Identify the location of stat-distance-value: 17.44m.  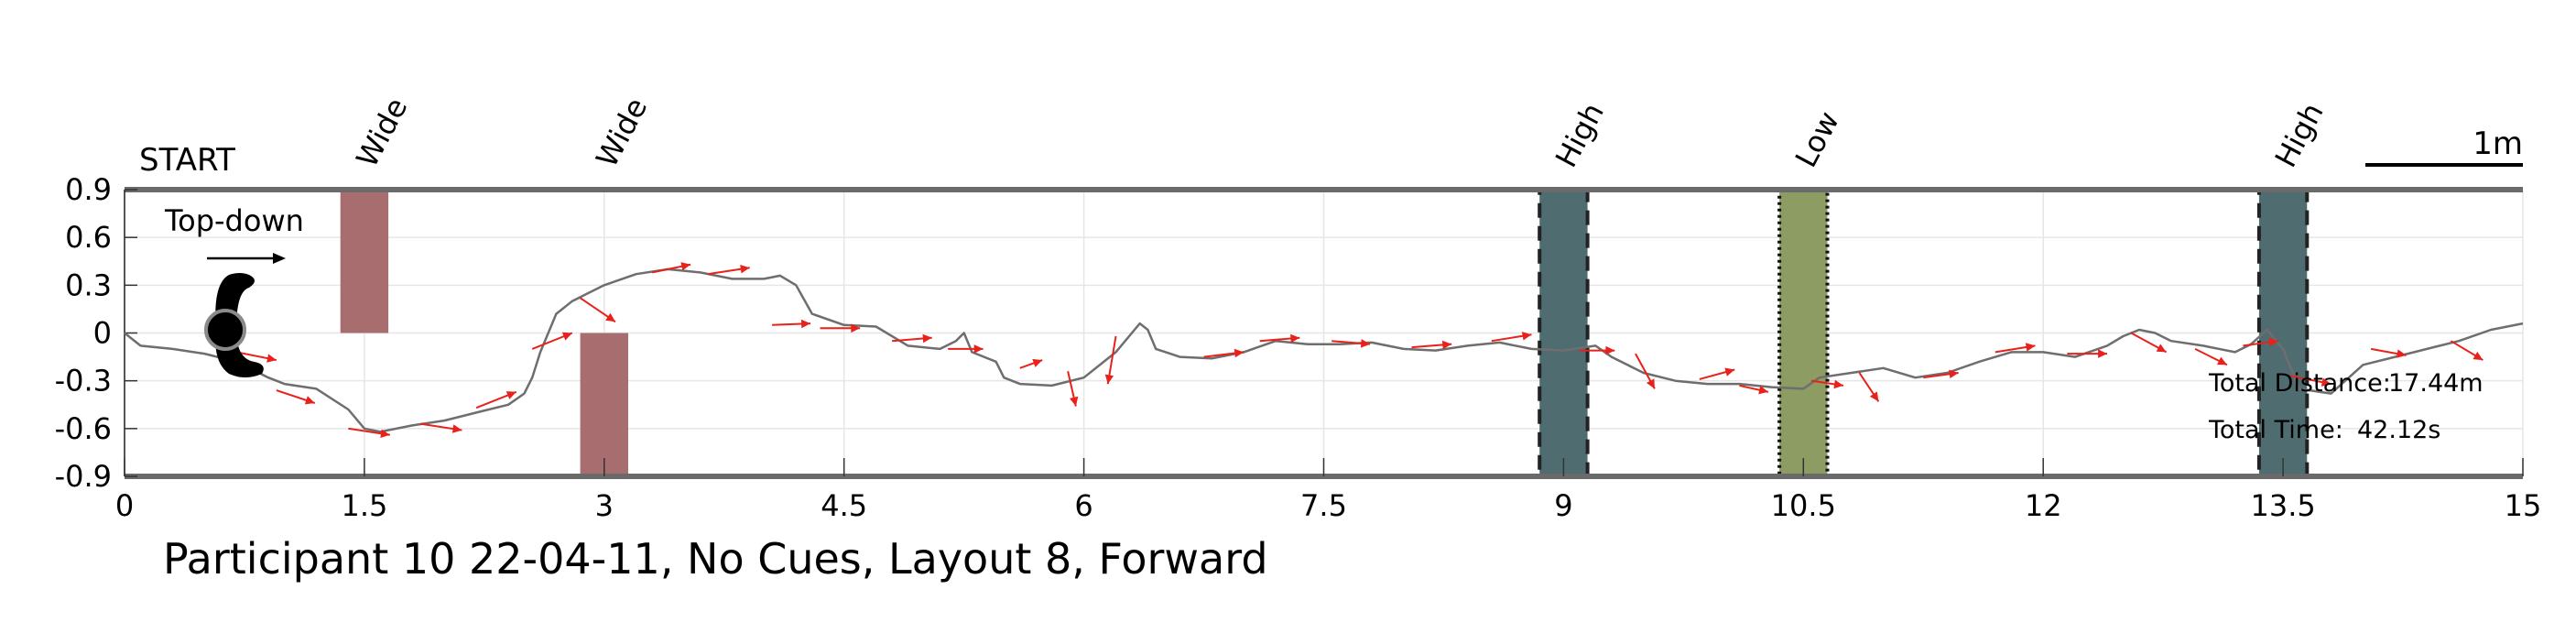
(2436, 384).